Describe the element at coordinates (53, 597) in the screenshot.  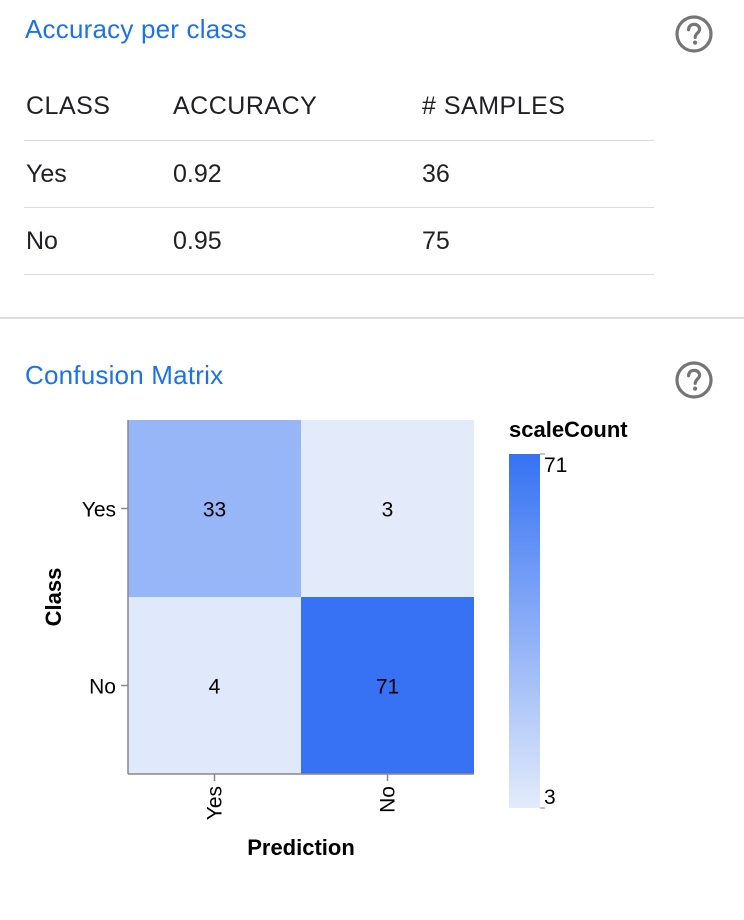
I see `y-axis-title: Class` at that location.